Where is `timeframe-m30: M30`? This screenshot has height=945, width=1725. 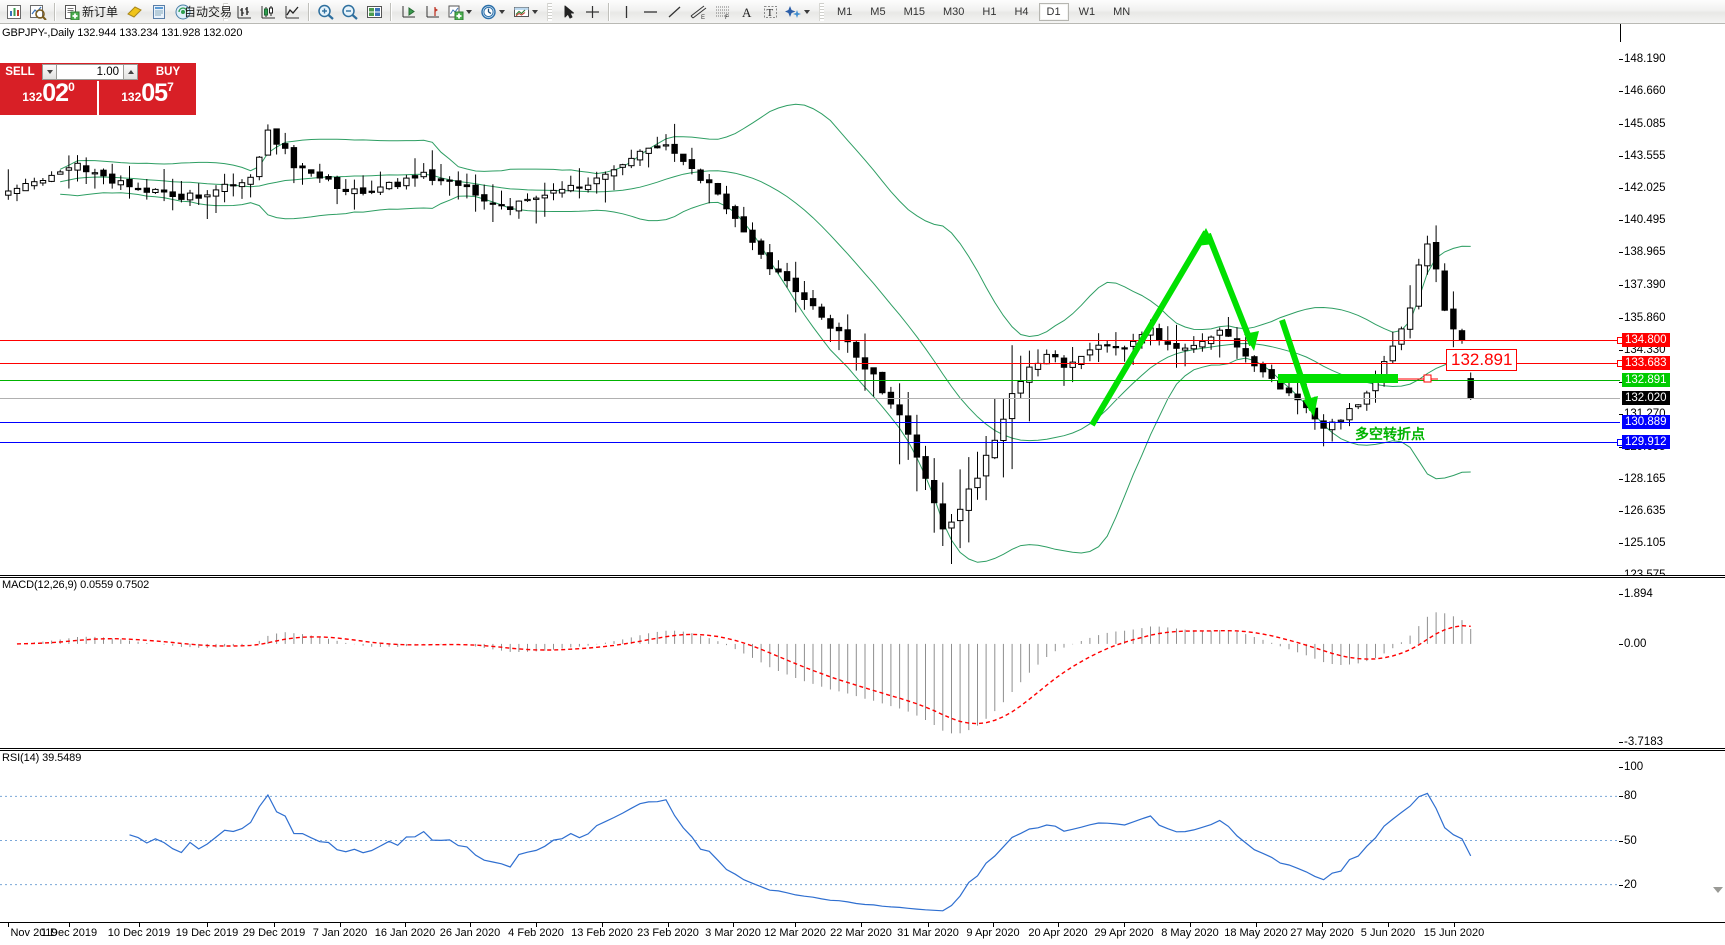 timeframe-m30: M30 is located at coordinates (953, 11).